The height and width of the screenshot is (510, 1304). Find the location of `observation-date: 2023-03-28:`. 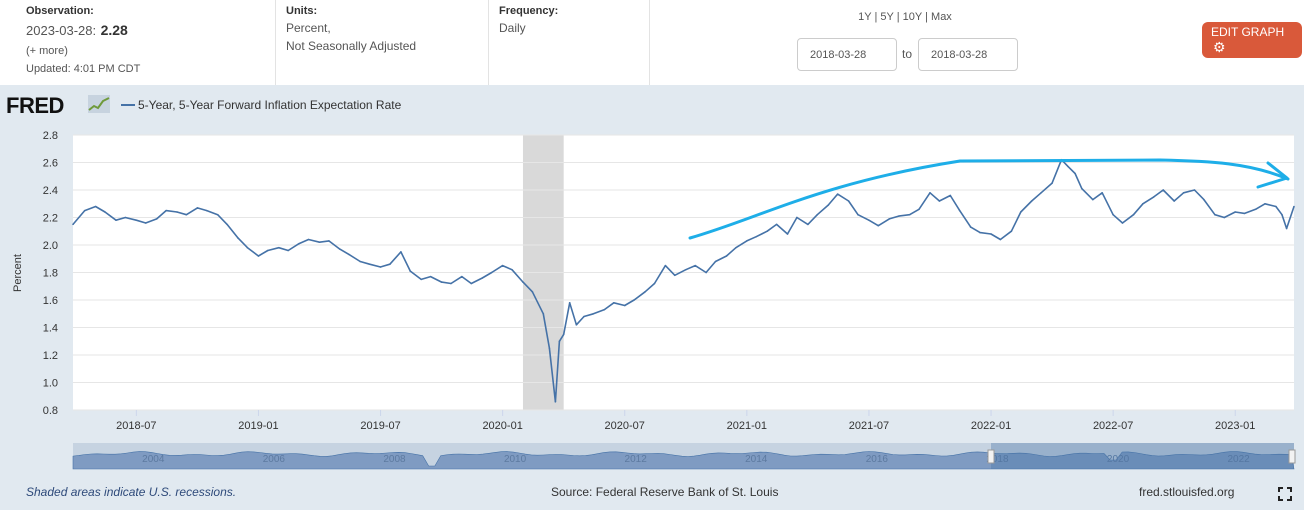

observation-date: 2023-03-28: is located at coordinates (61, 30).